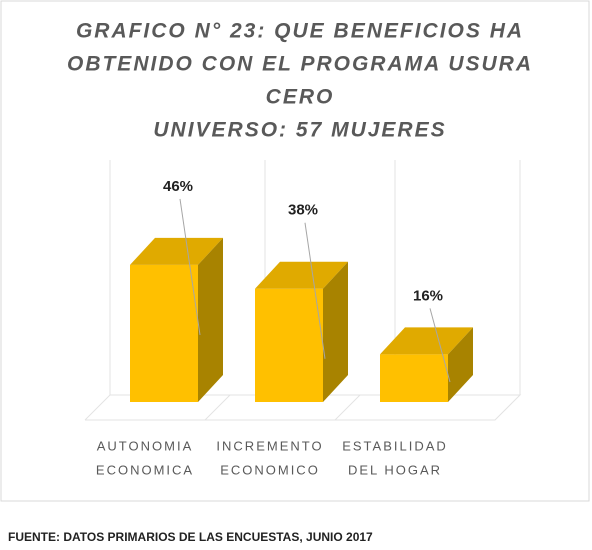  I want to click on value-label: 46%, so click(178, 186).